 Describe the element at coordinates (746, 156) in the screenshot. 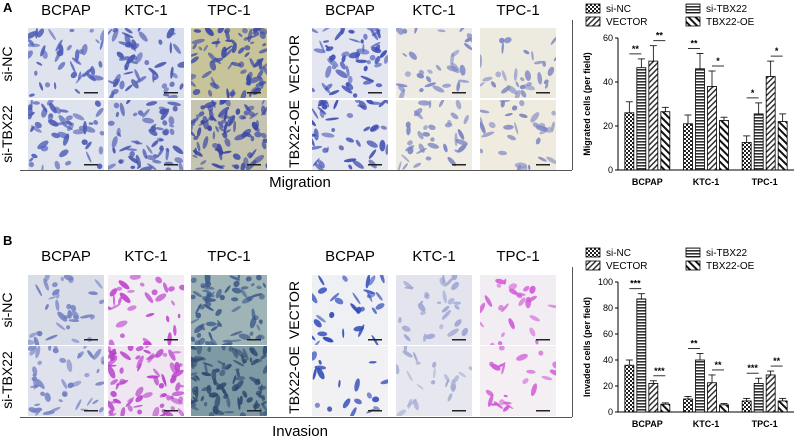

I see `migration-bar-TPC-1-si-NC` at that location.